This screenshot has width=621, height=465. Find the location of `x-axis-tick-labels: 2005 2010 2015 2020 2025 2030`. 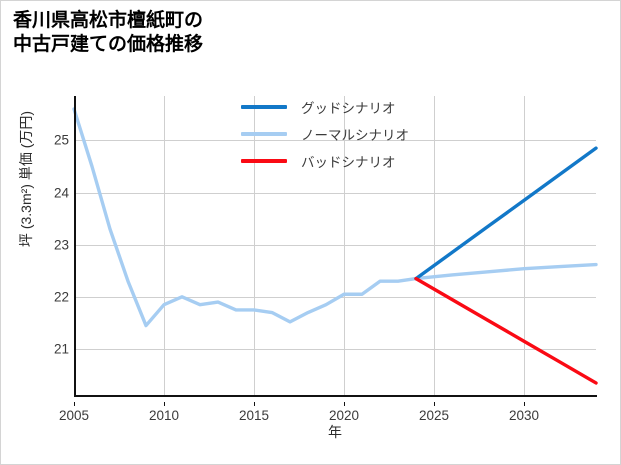

x-axis-tick-labels: 2005 2010 2015 2020 2025 2030 is located at coordinates (327, 412).